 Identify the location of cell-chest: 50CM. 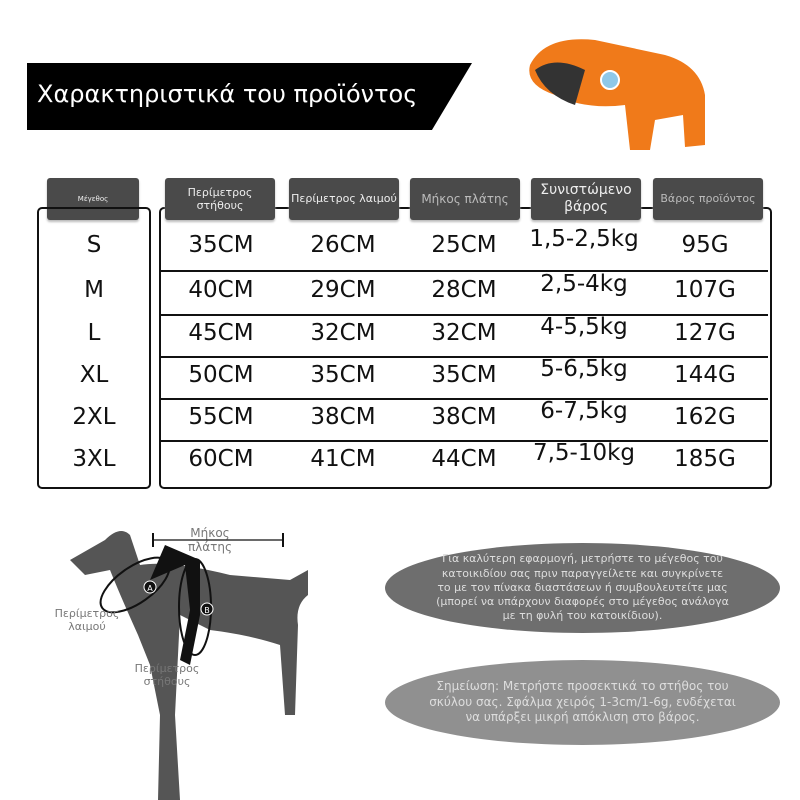
(221, 375).